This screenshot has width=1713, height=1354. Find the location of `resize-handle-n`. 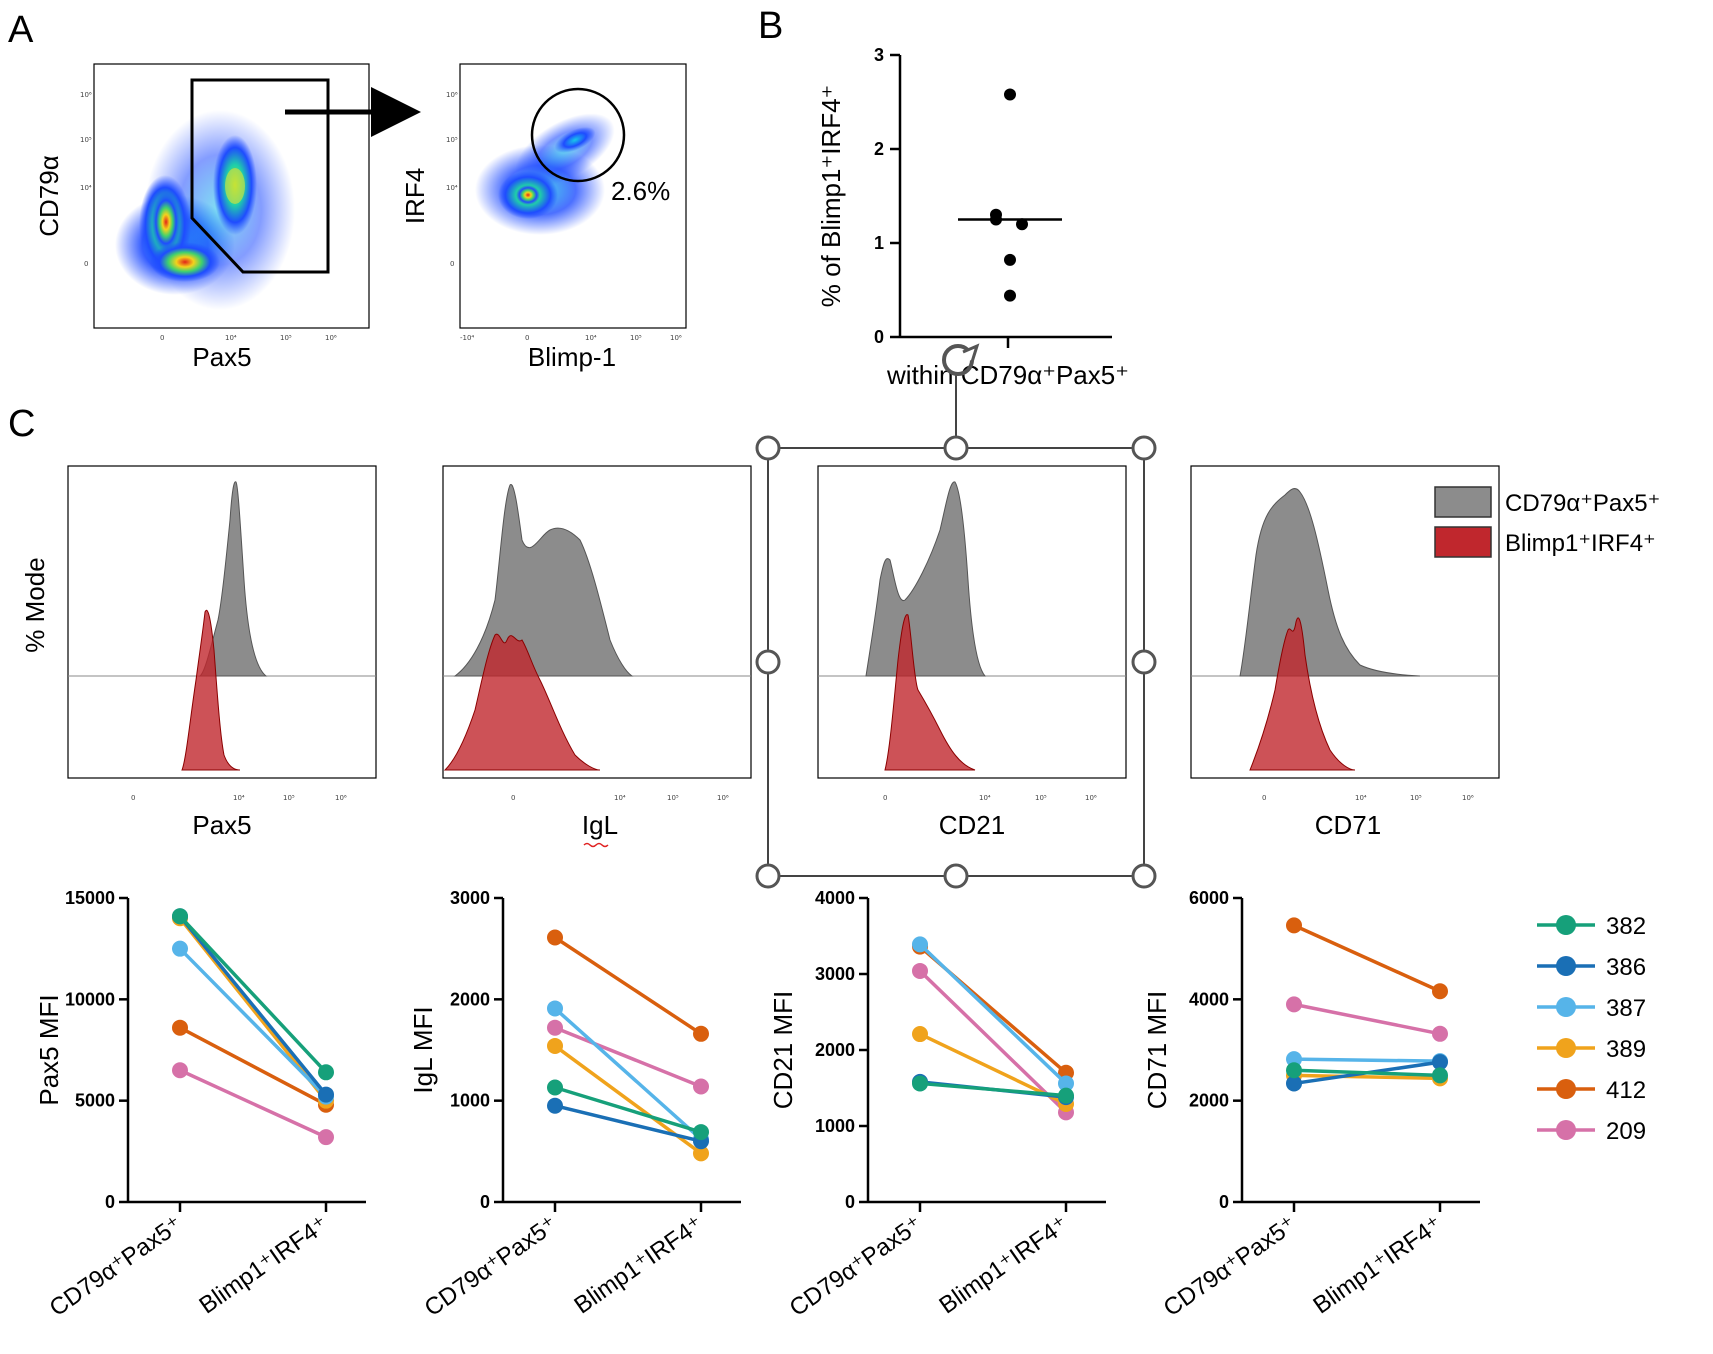

resize-handle-n is located at coordinates (956, 448).